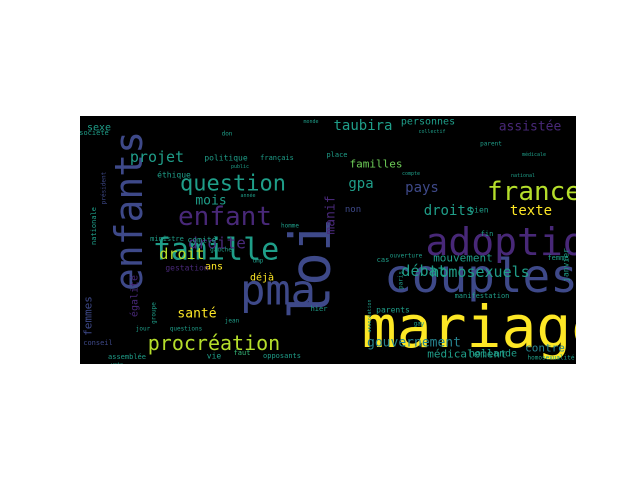  What do you see at coordinates (500, 242) in the screenshot?
I see `word-3: adoption` at bounding box center [500, 242].